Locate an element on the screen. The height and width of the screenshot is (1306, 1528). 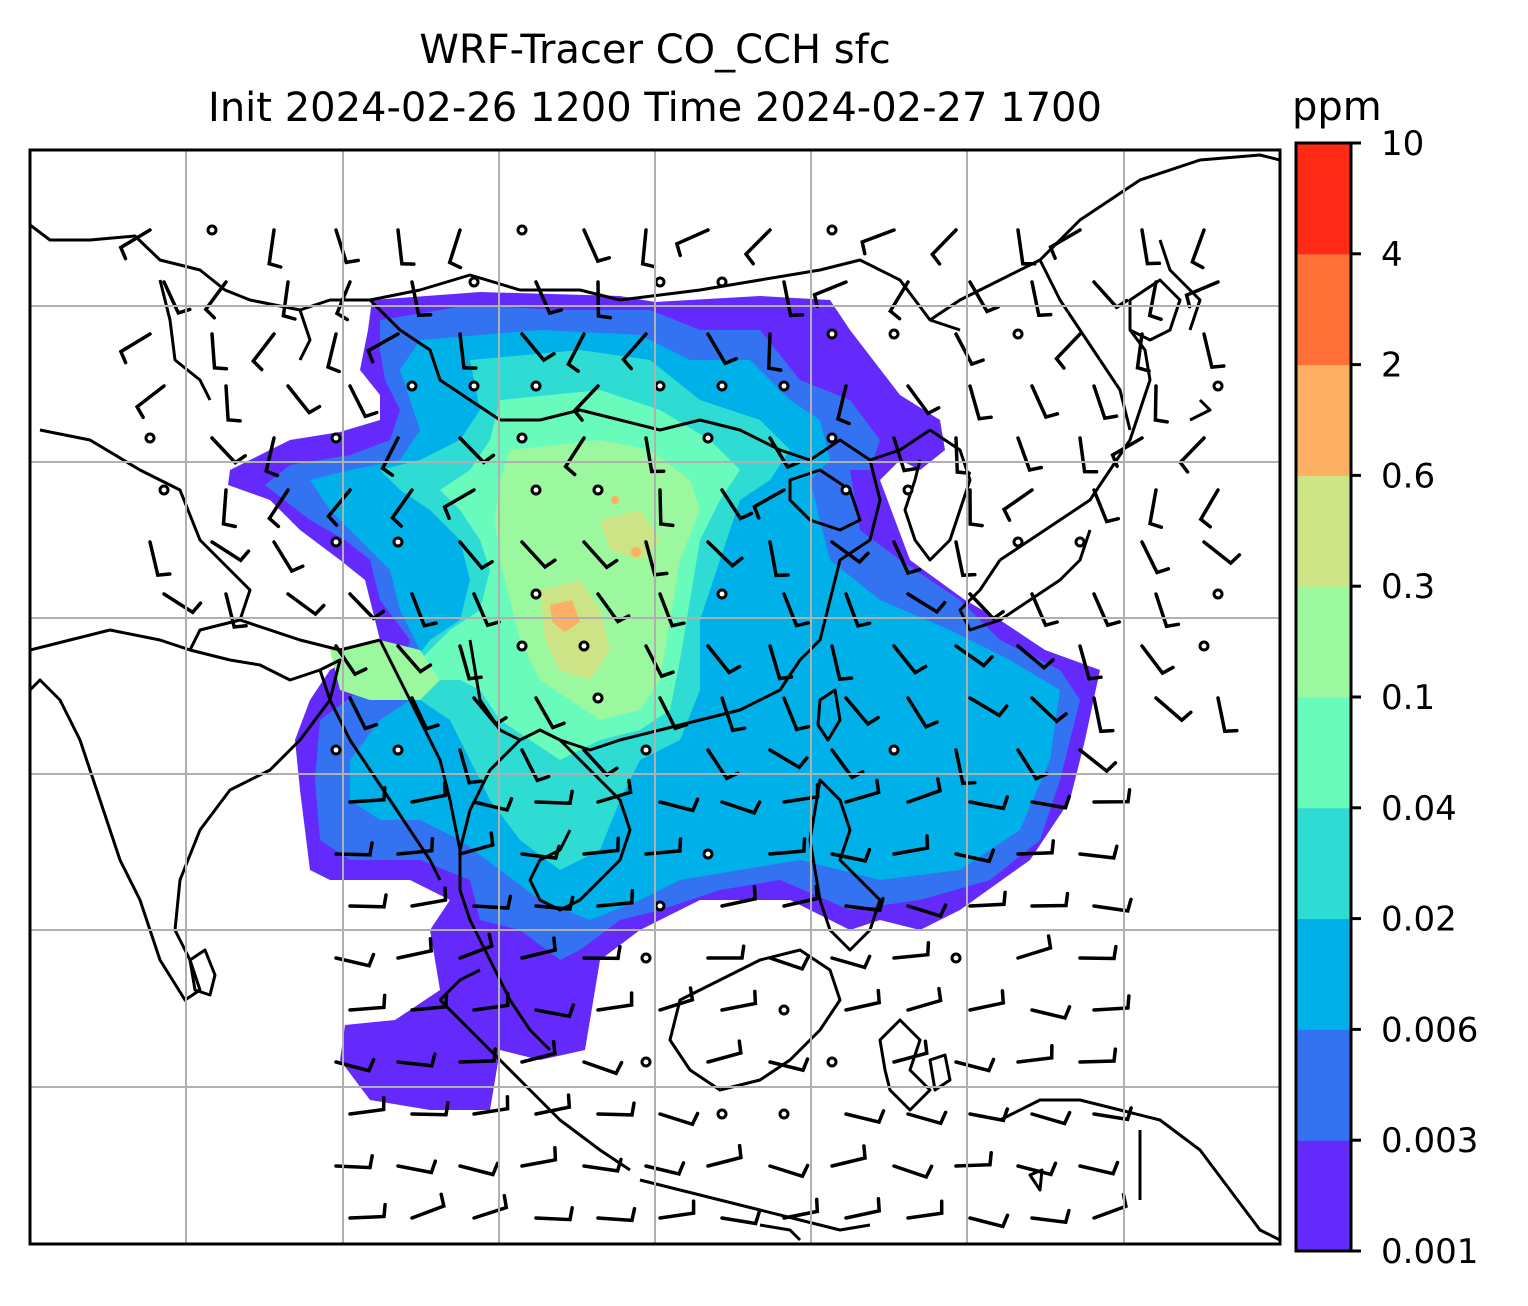
colorbar-tick-label: 0.02 is located at coordinates (1419, 920).